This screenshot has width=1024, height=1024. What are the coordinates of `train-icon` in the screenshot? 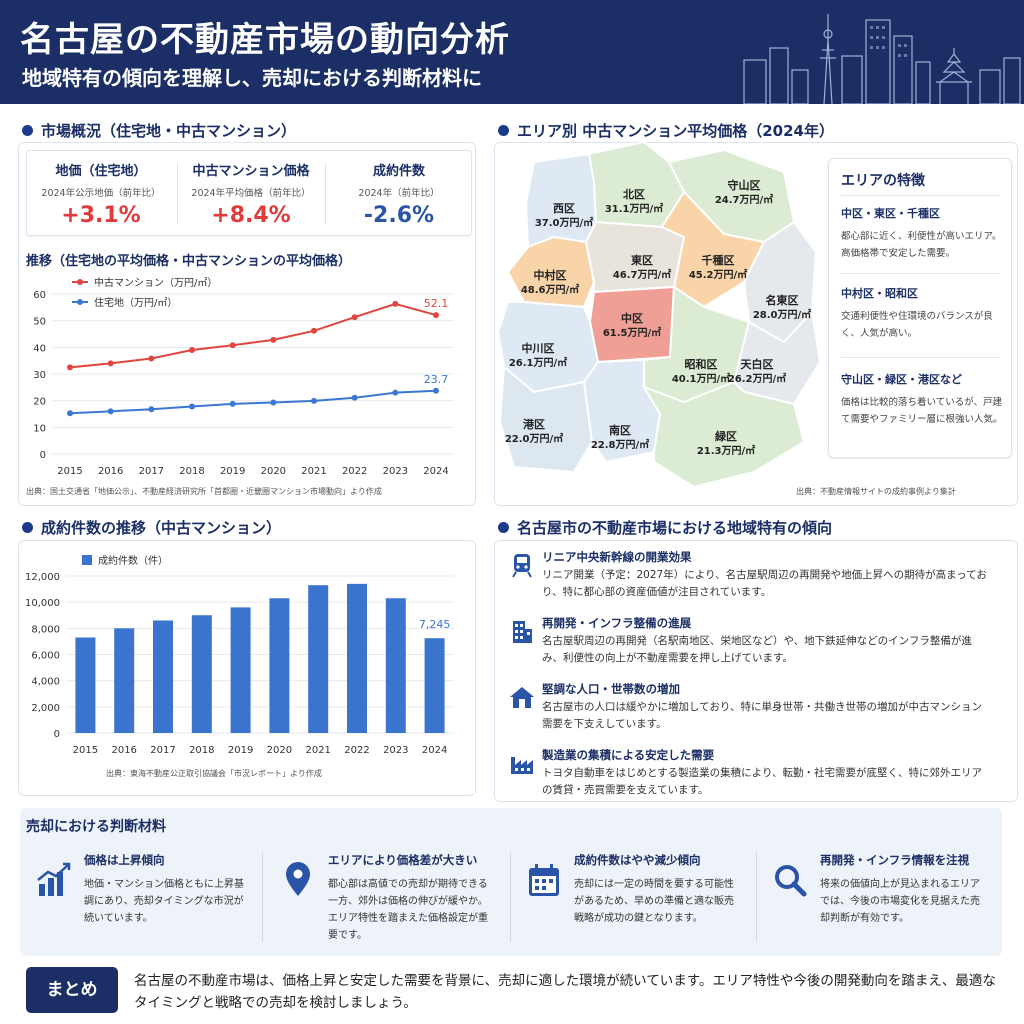 It's located at (522, 566).